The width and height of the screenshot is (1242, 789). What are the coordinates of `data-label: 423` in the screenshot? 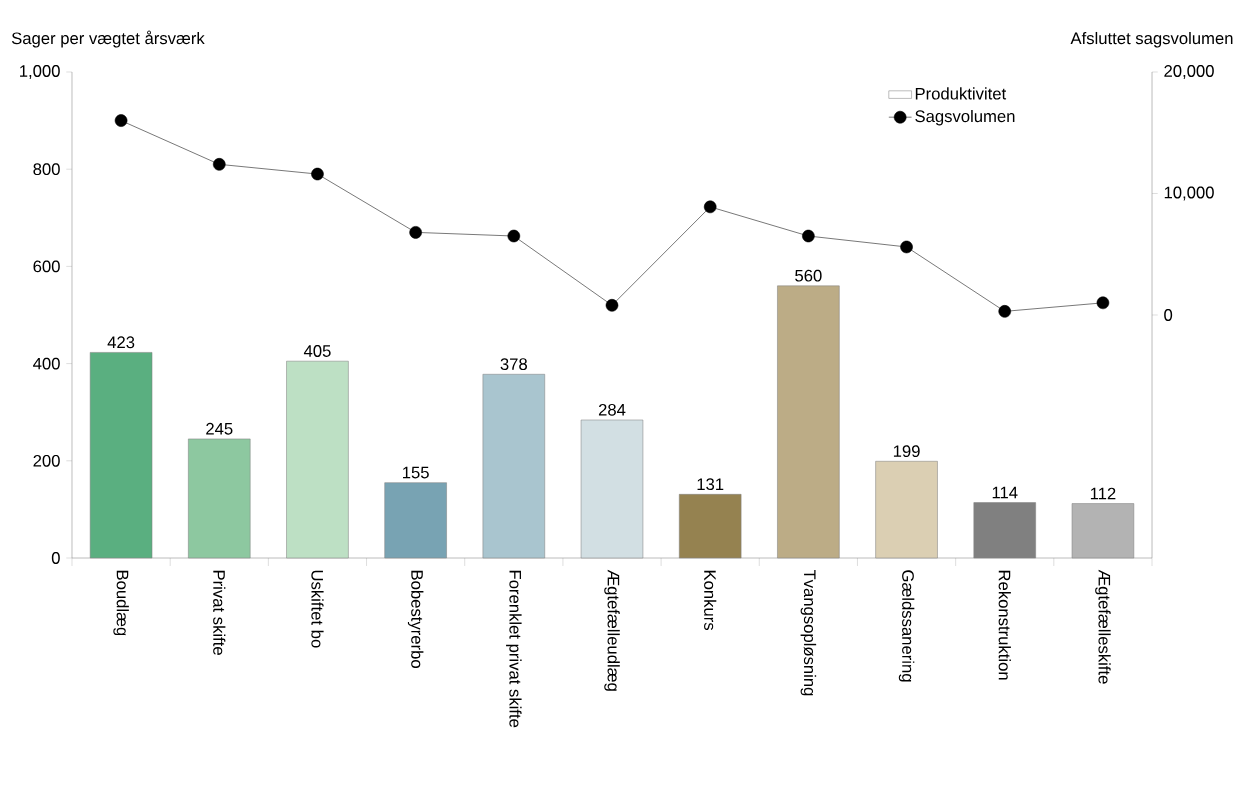 It's located at (121, 342).